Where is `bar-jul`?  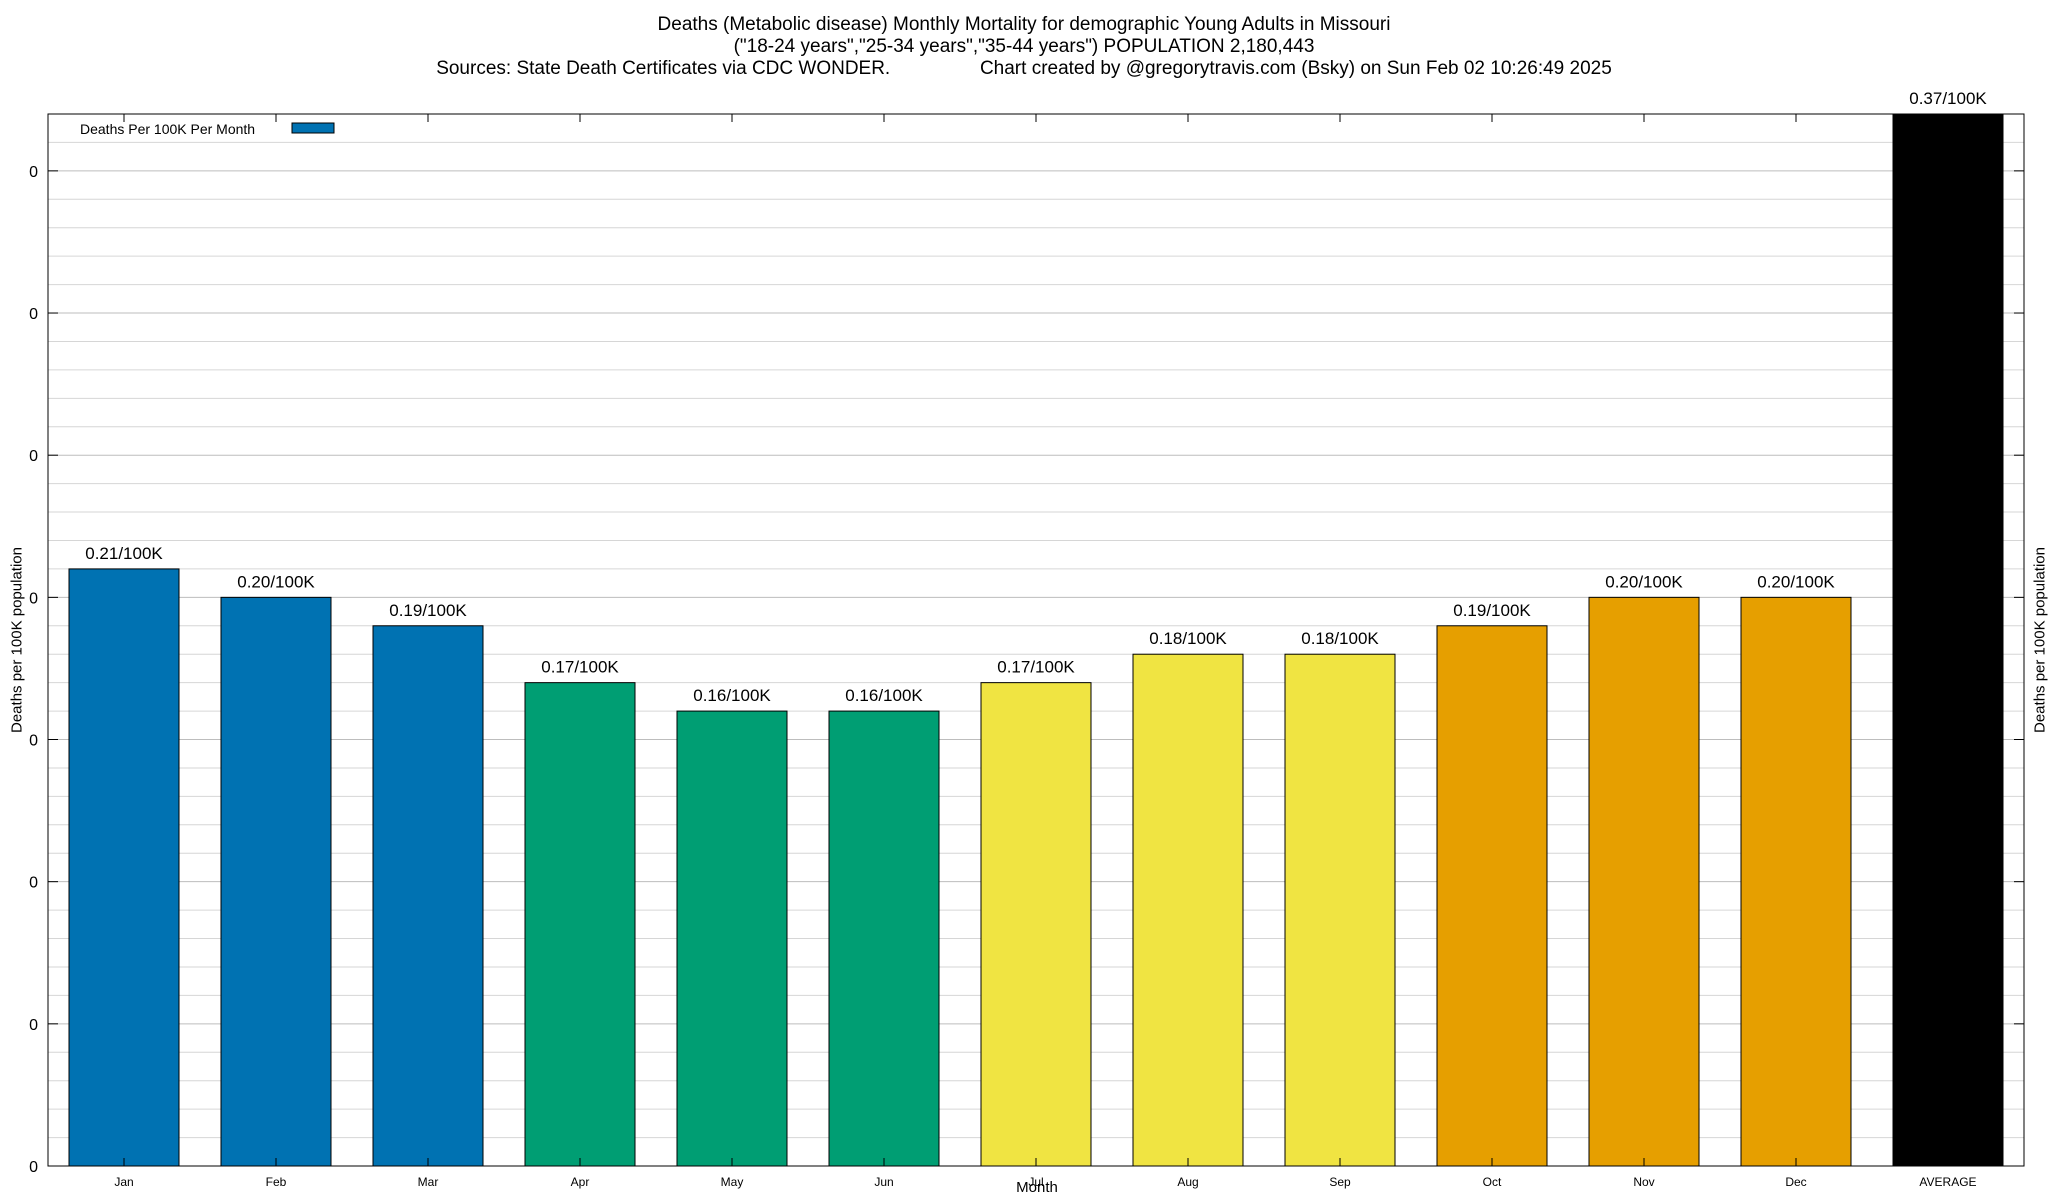 bar-jul is located at coordinates (1036, 924).